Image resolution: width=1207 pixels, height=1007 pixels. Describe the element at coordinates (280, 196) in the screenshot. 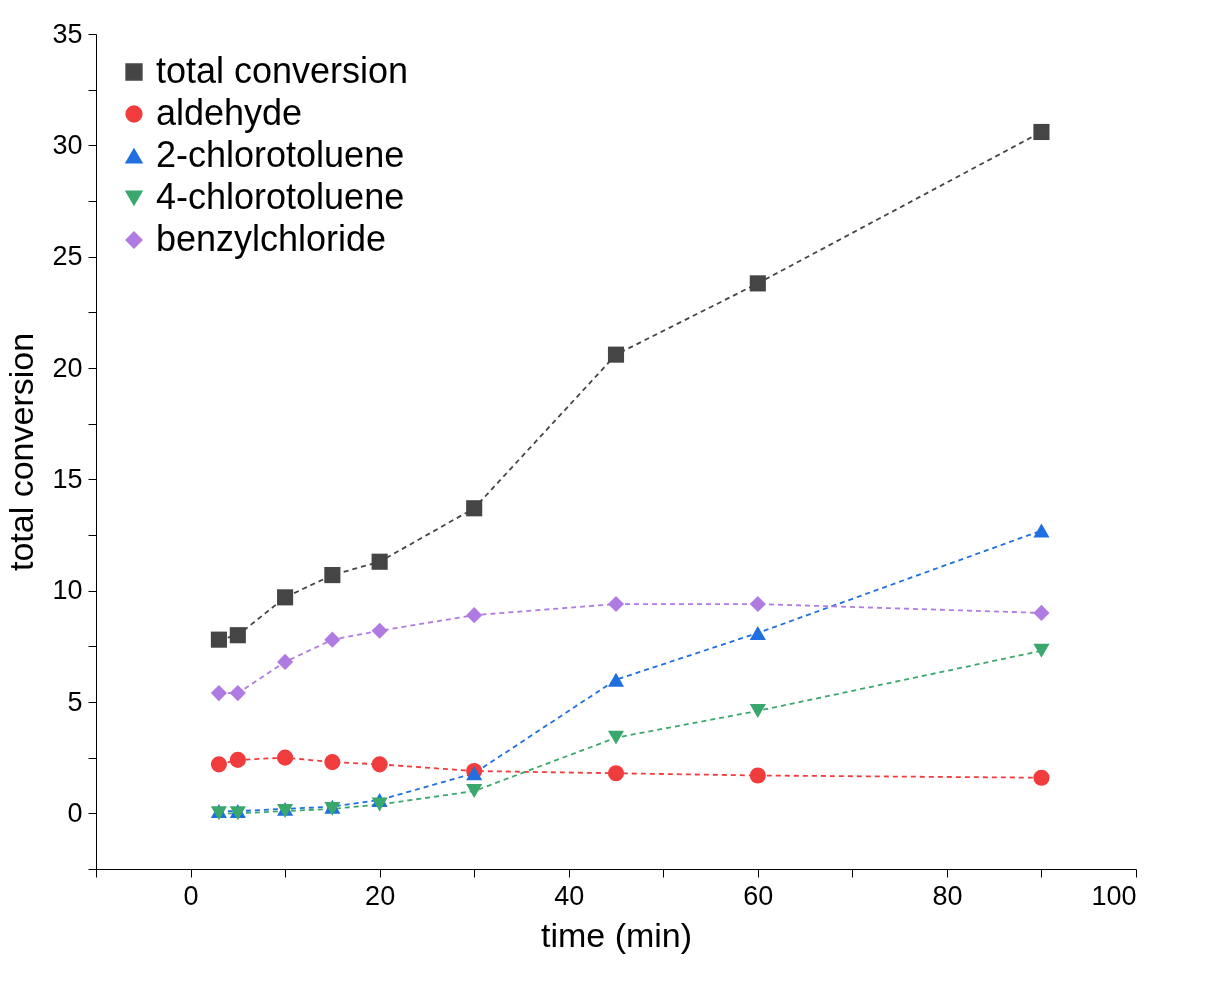

I see `legend-label: 4-chlorotoluene` at that location.